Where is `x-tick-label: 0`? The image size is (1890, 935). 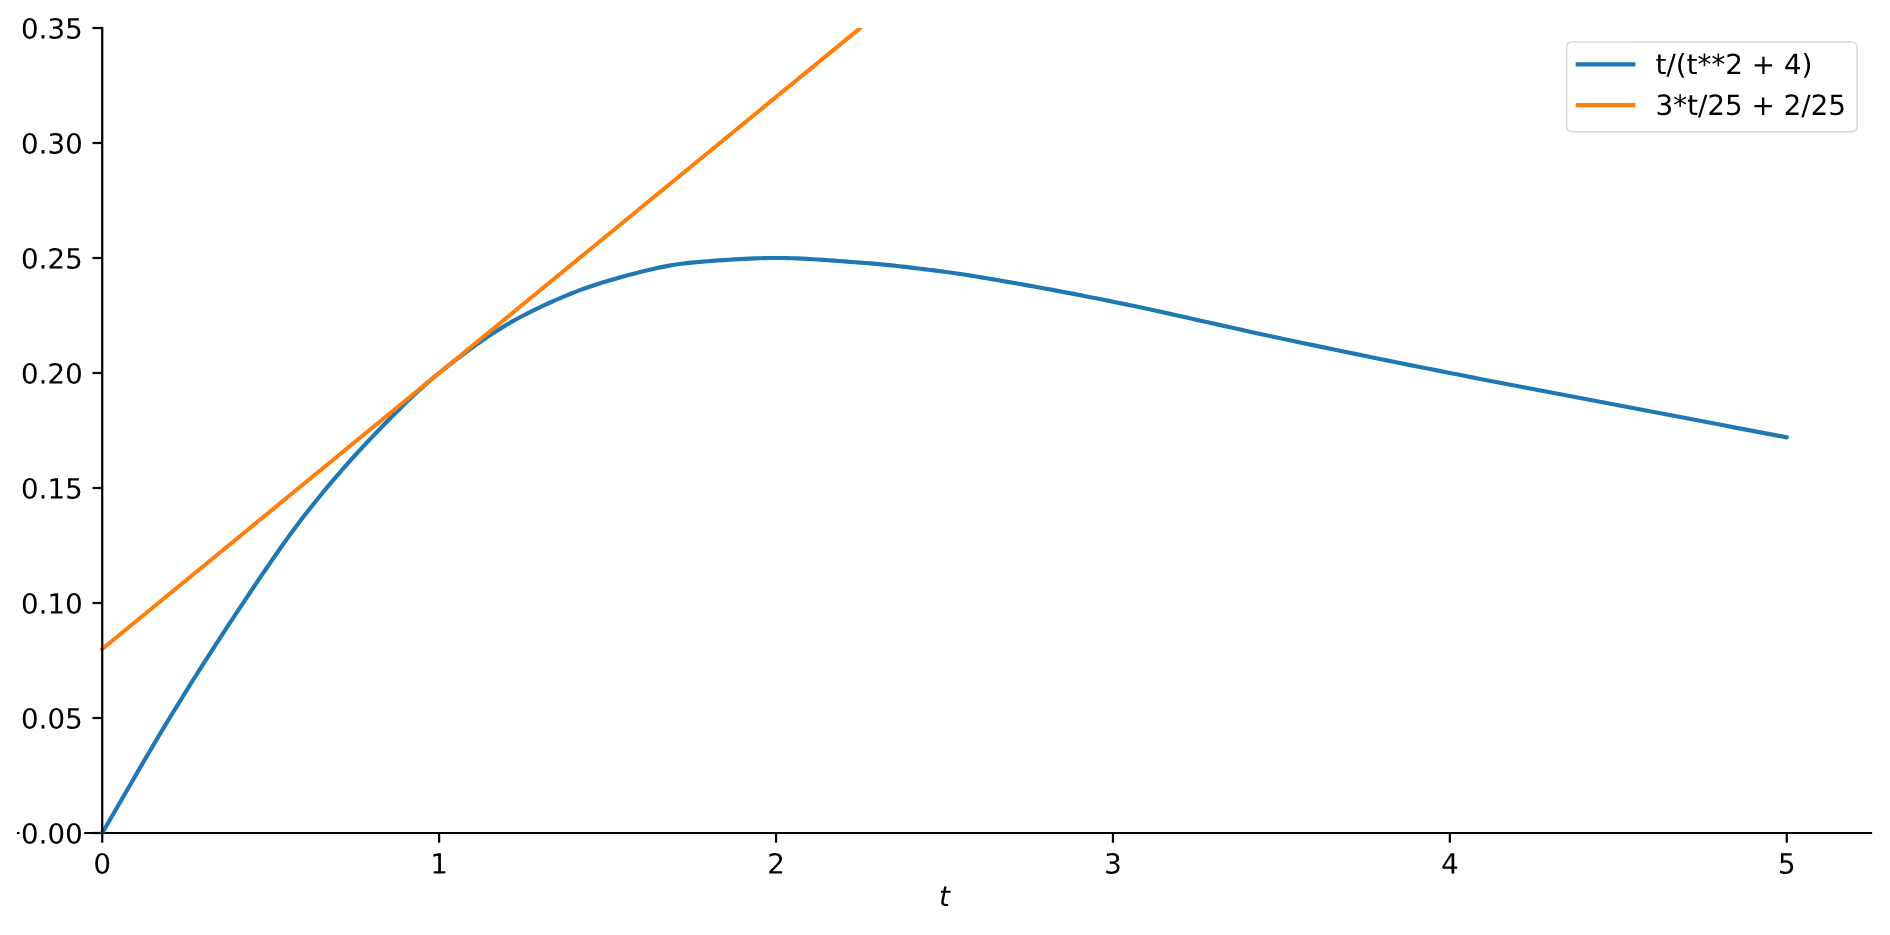 x-tick-label: 0 is located at coordinates (102, 863).